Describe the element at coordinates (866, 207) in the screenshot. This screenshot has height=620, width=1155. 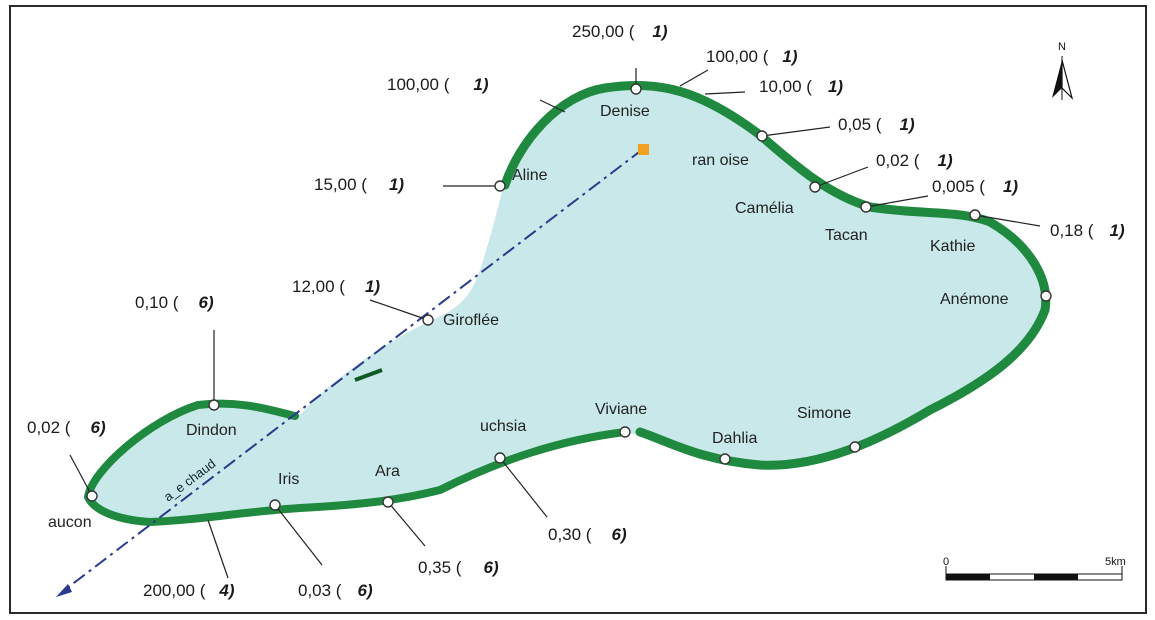
I see `site-marker-tacan` at that location.